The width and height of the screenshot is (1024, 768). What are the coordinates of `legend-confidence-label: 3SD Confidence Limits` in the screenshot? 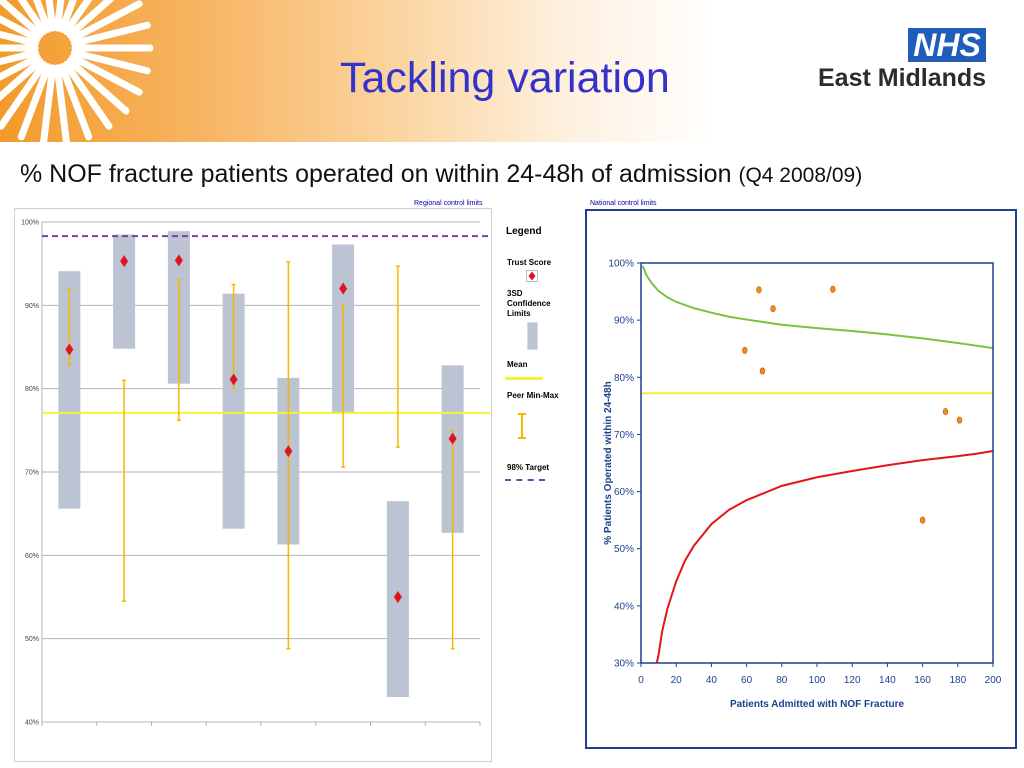 It's located at (529, 303).